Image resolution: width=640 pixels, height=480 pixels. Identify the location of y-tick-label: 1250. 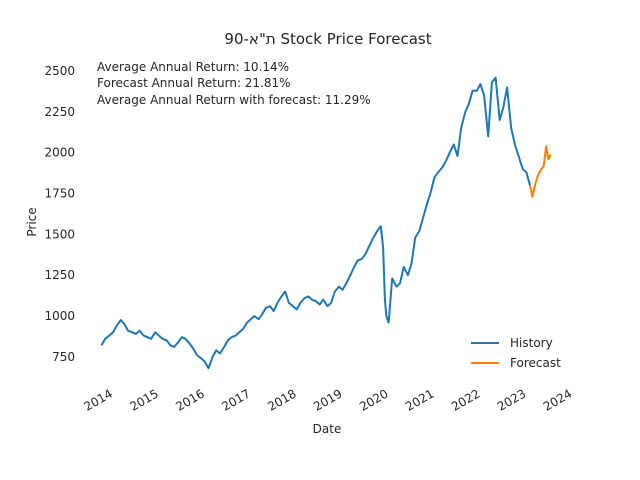
(59, 275).